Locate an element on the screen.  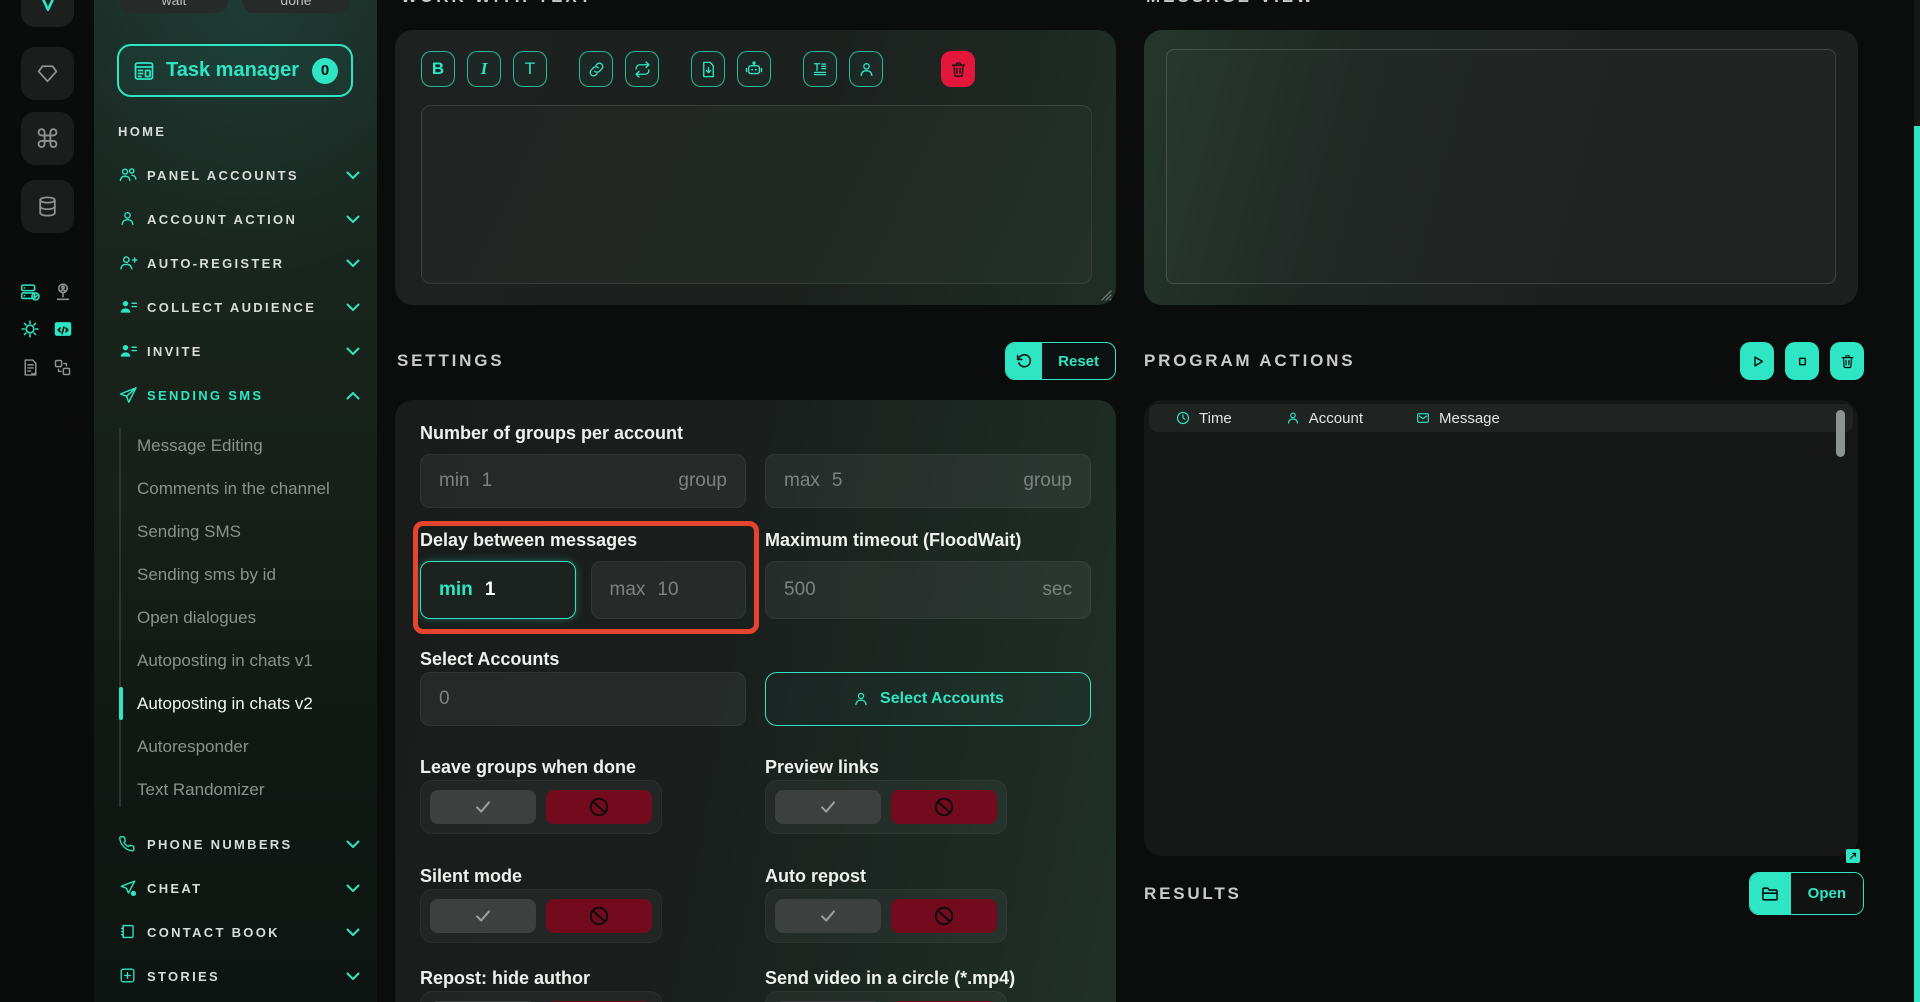
toggle-label: Preview links is located at coordinates (822, 767).